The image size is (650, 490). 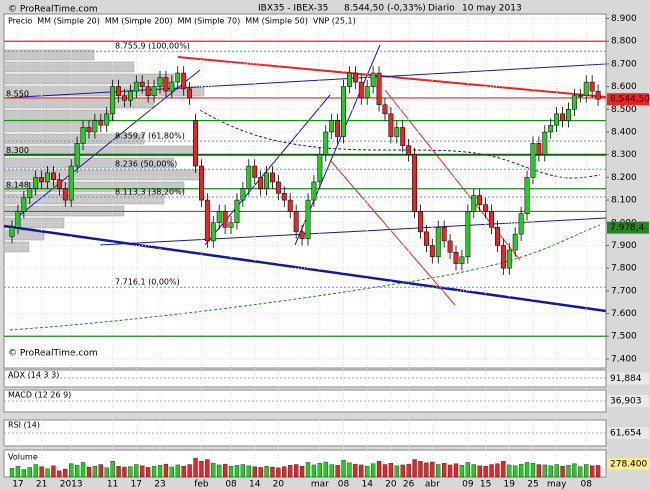 What do you see at coordinates (17, 150) in the screenshot?
I see `profile-label: 8.300` at bounding box center [17, 150].